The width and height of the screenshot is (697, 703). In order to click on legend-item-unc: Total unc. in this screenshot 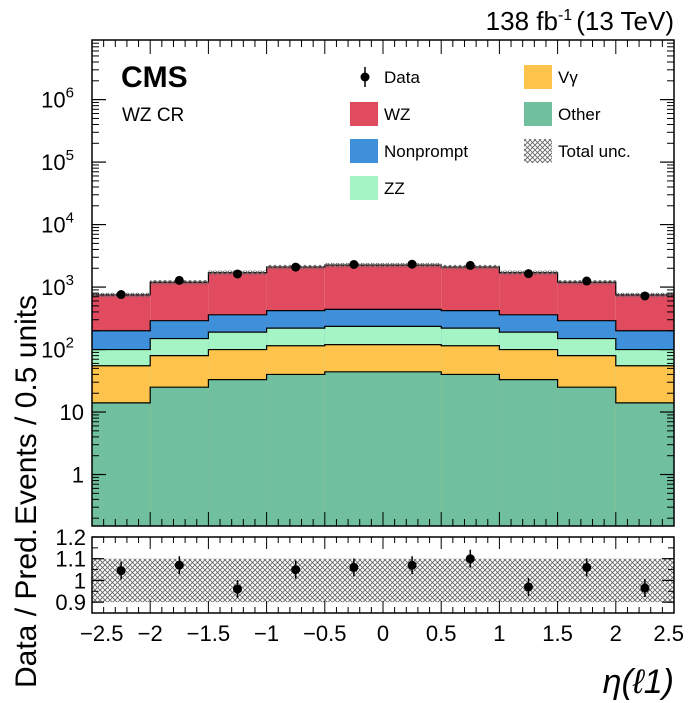, I will do `click(577, 151)`.